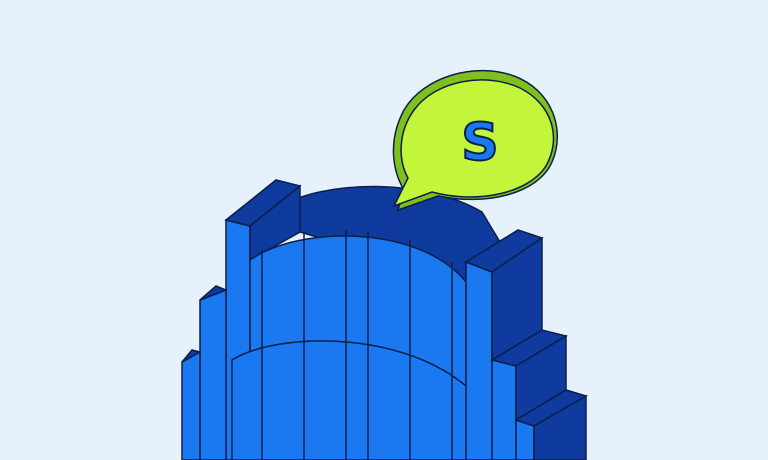  I want to click on left-step-2-top, so click(192, 356).